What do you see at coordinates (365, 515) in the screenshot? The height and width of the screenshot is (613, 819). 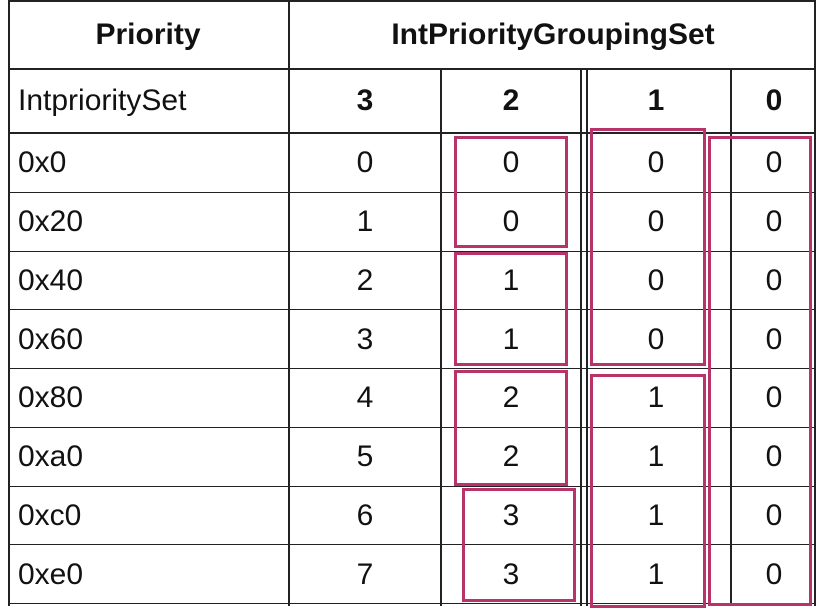 I see `row-group-value: 6` at bounding box center [365, 515].